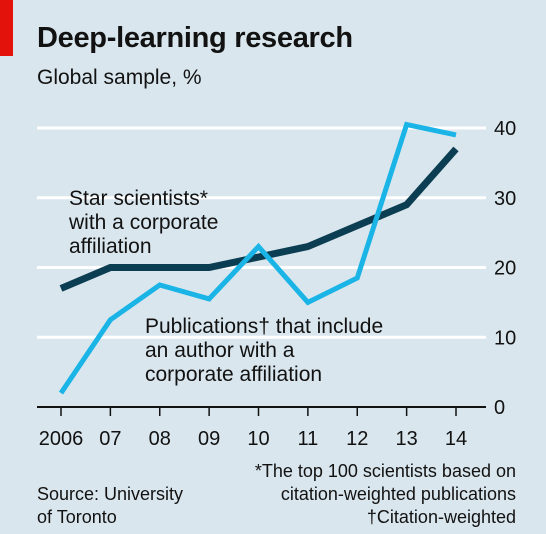  What do you see at coordinates (499, 408) in the screenshot?
I see `y-tick-label: 0` at bounding box center [499, 408].